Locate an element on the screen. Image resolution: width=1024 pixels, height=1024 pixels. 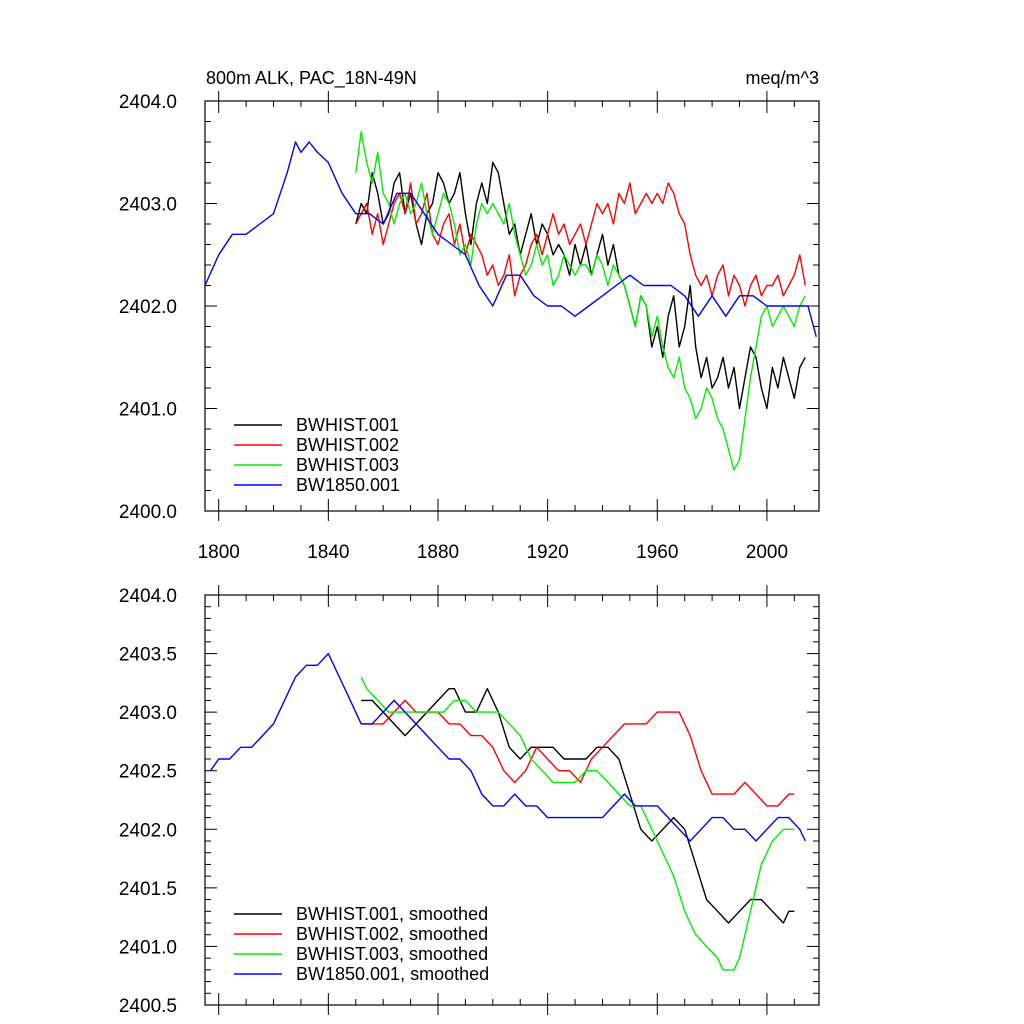
legend-label: BWHIST.001, smoothed is located at coordinates (392, 914).